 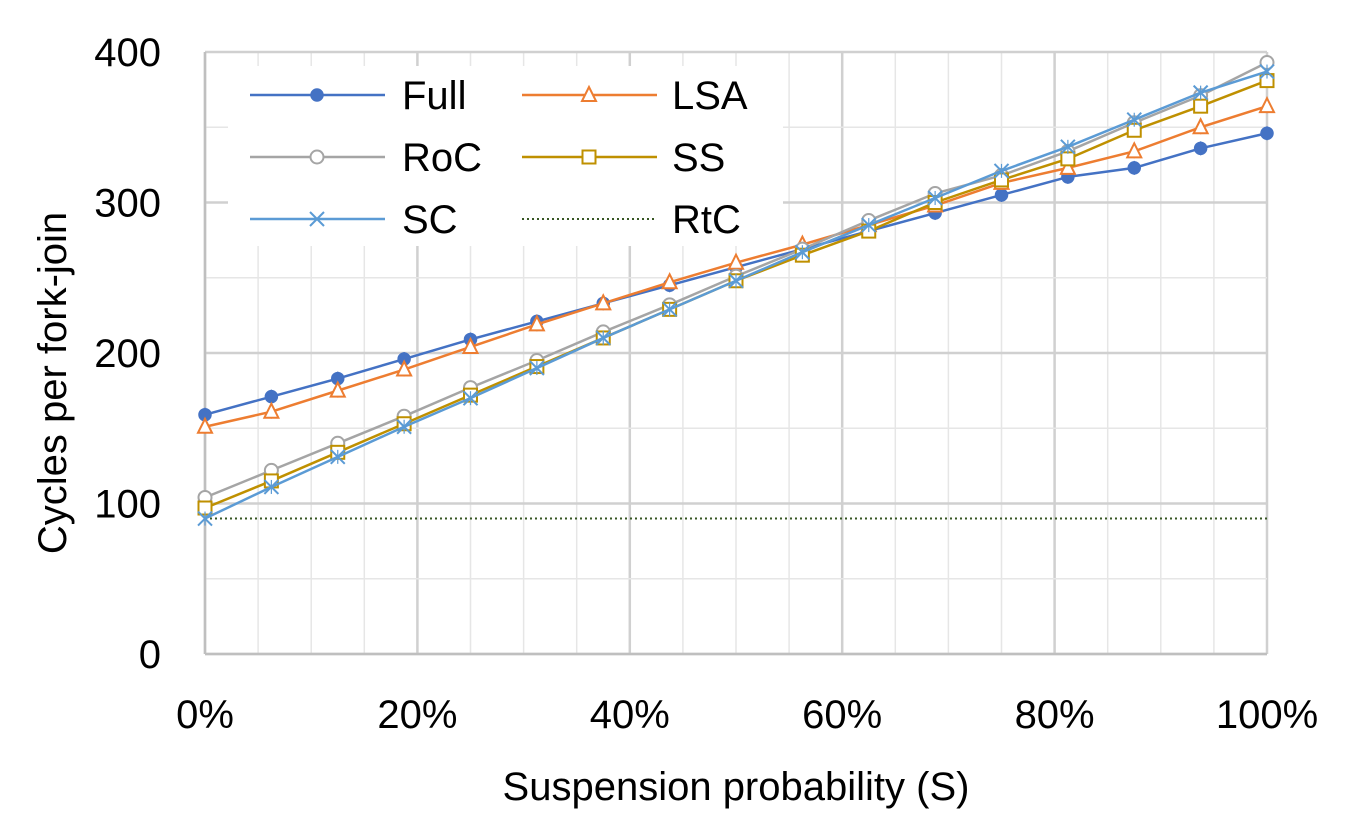 I want to click on x-tick-label: 40%, so click(x=630, y=715).